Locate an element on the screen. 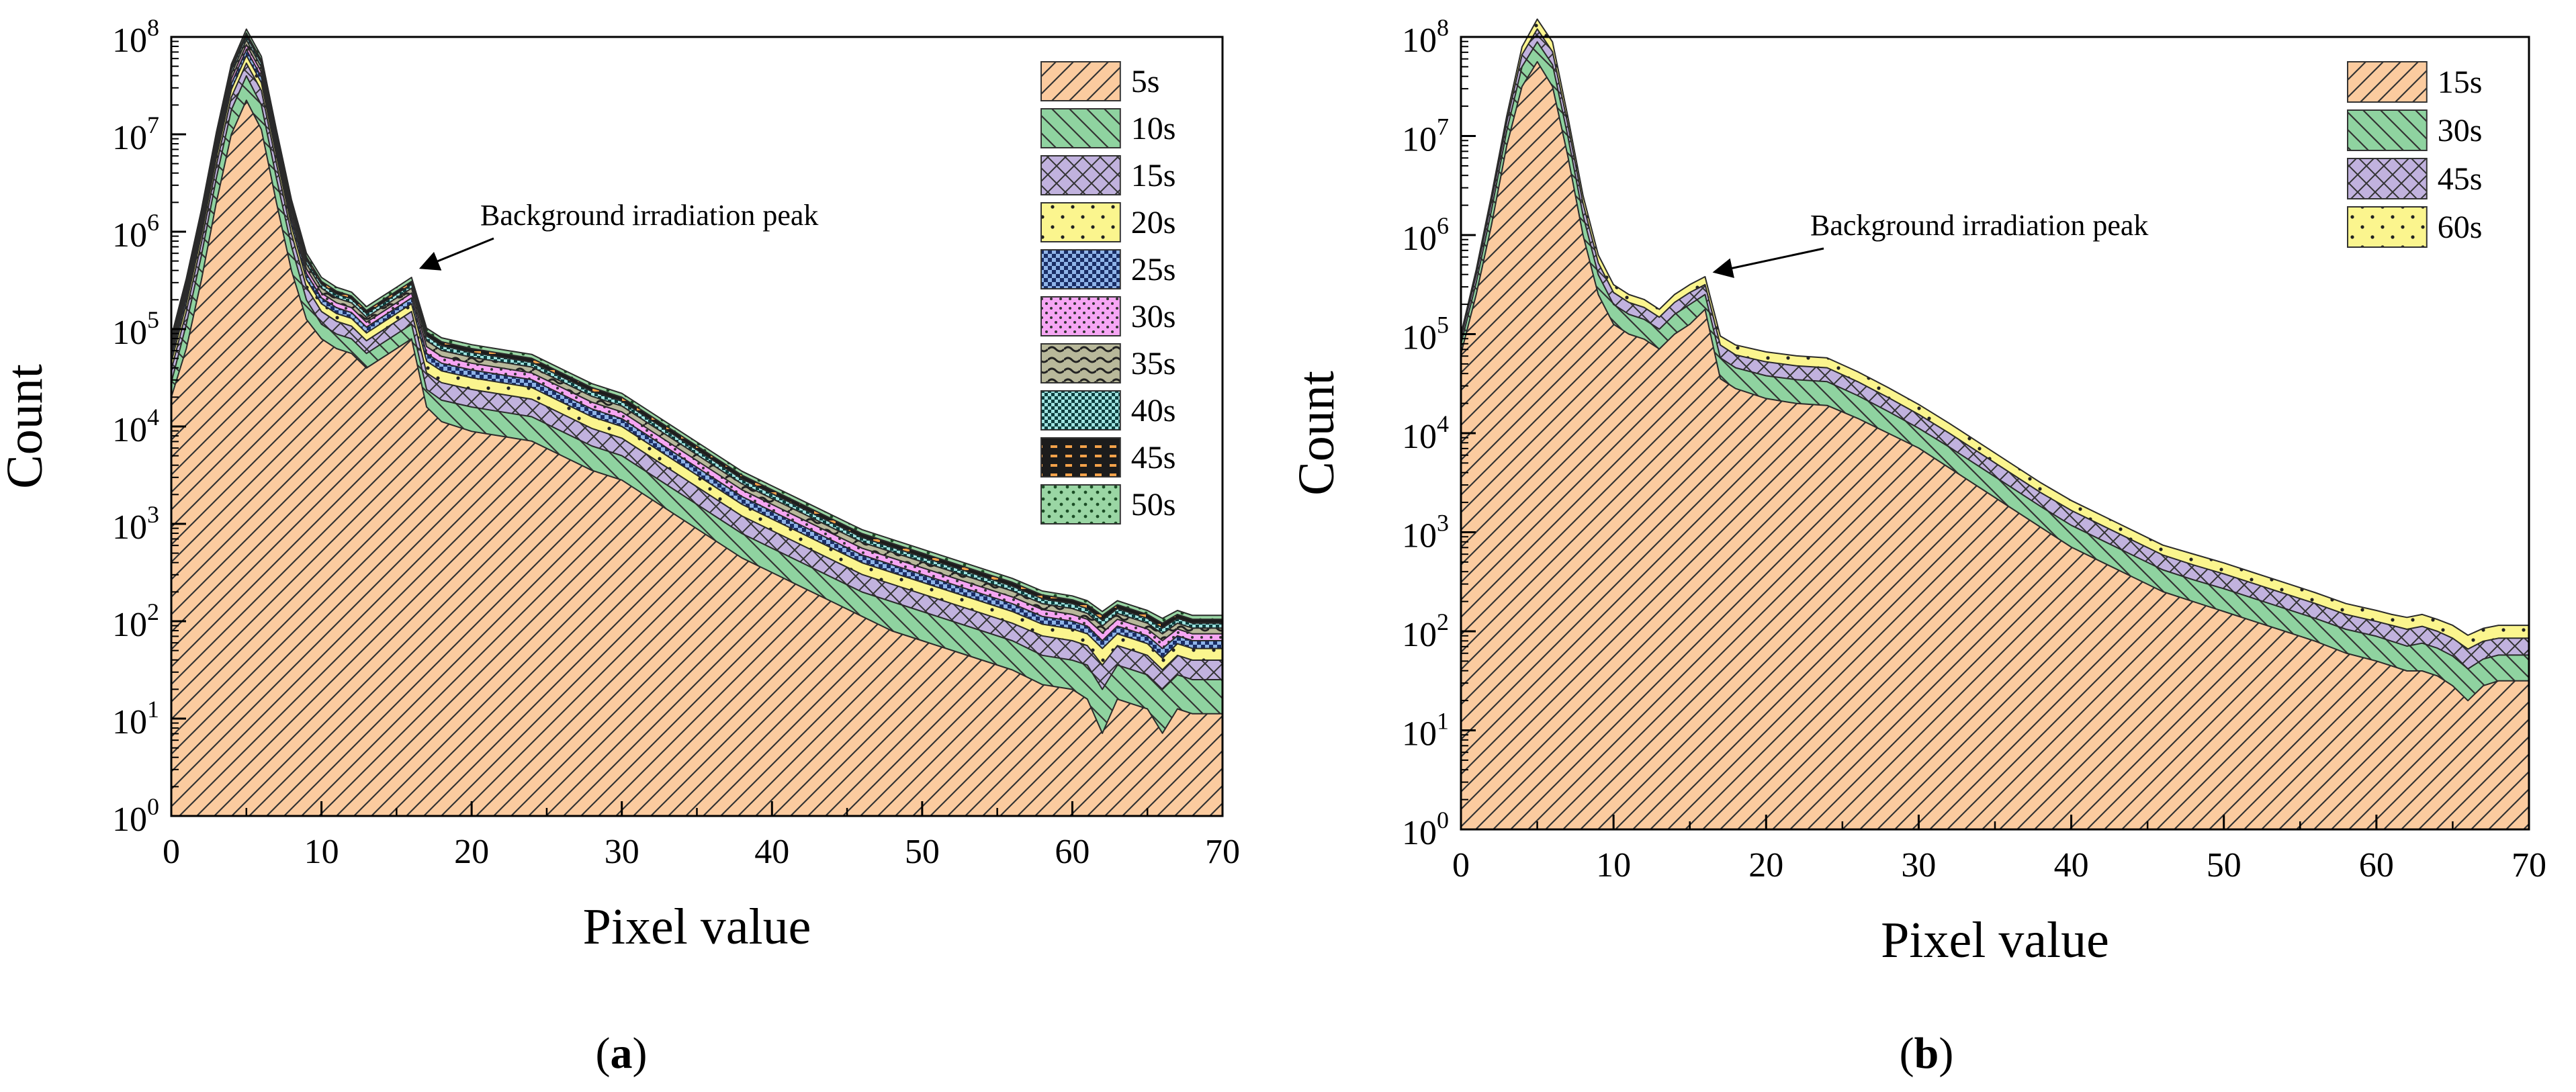 The image size is (2576, 1092). legend-label: 20s is located at coordinates (1154, 222).